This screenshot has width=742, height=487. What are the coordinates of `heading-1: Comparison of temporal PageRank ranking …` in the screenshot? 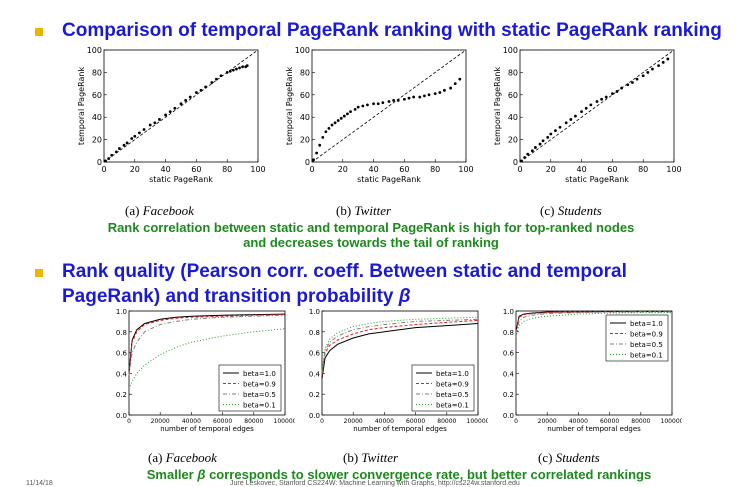 It's located at (392, 30).